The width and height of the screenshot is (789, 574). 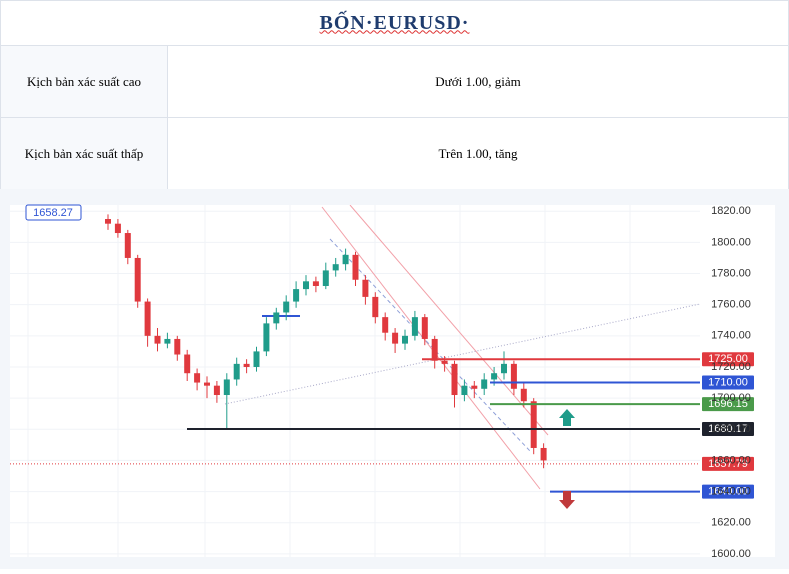 I want to click on y-tick-label: 1680.00, so click(x=731, y=429).